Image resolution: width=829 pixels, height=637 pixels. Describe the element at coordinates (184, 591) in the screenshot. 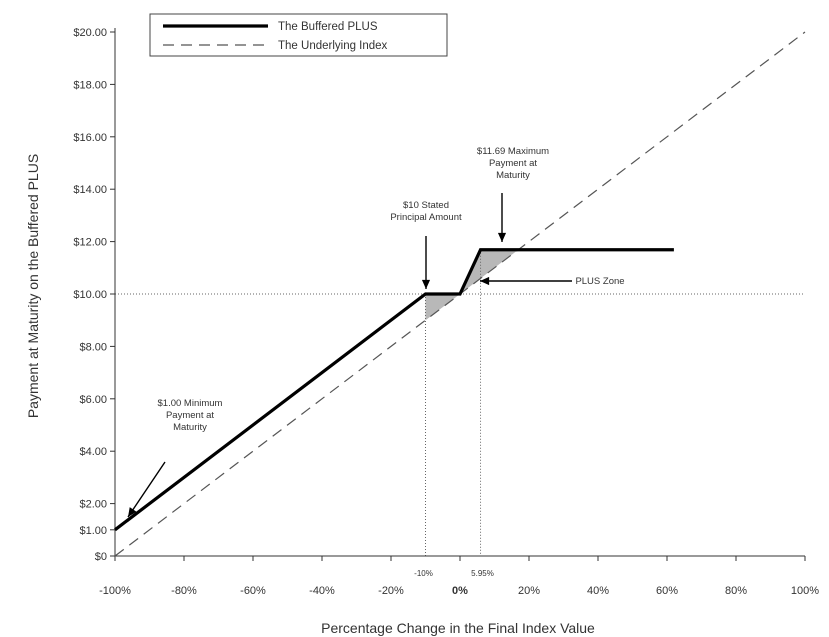

I see `x-tick-label: -80%` at that location.